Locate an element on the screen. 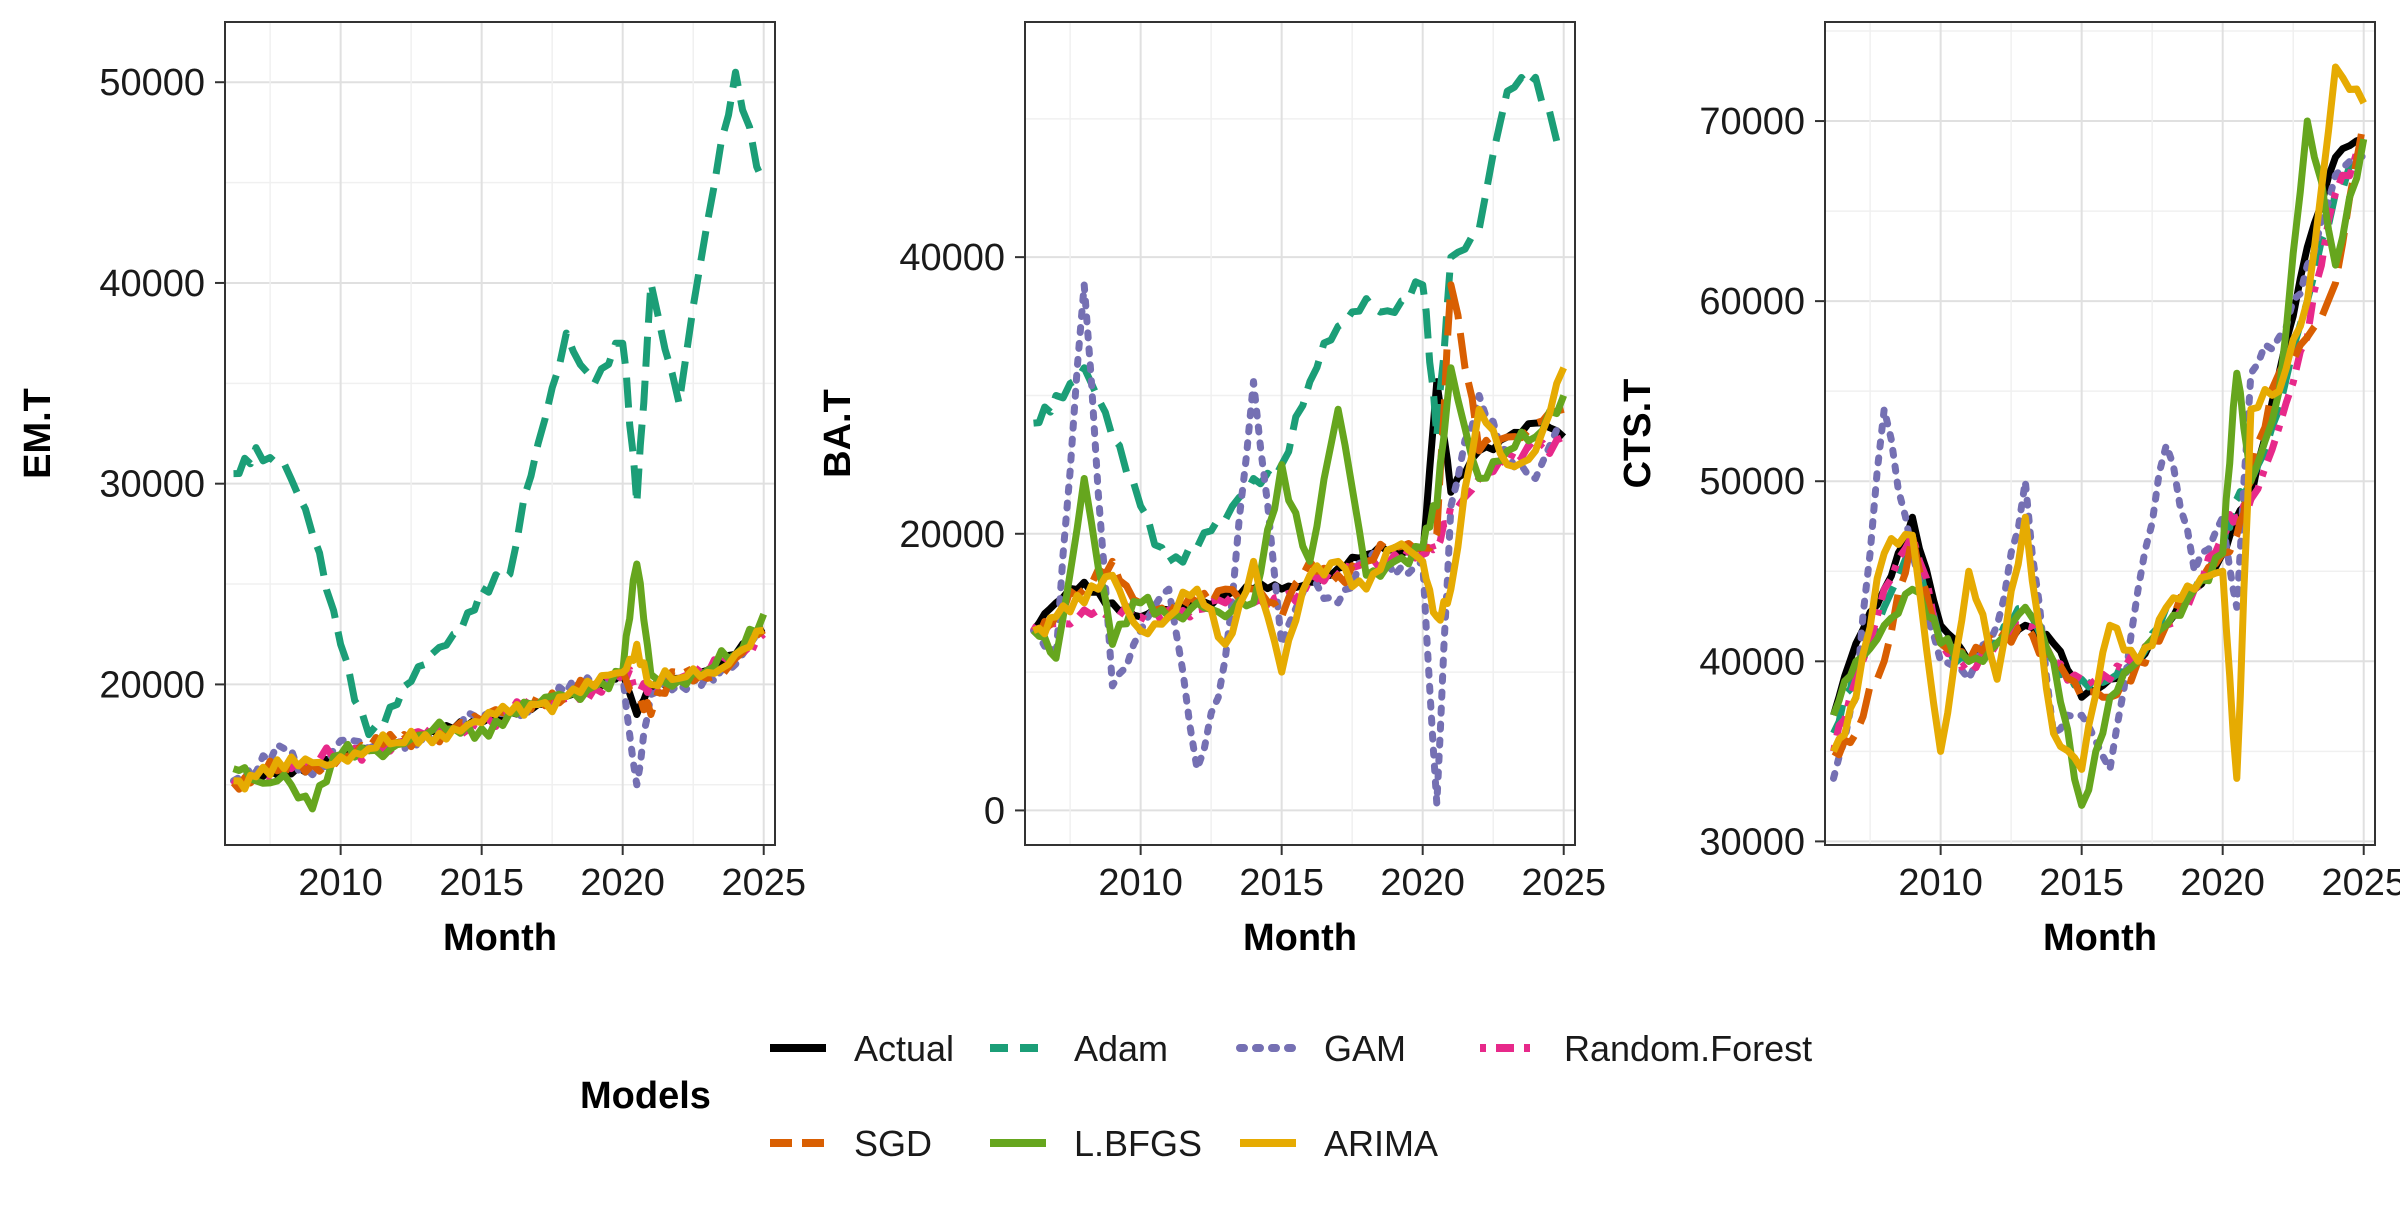 The image size is (2400, 1205). panel-ba-t-x-ticks: 2010 2015 2020 2025 is located at coordinates (1352, 874).